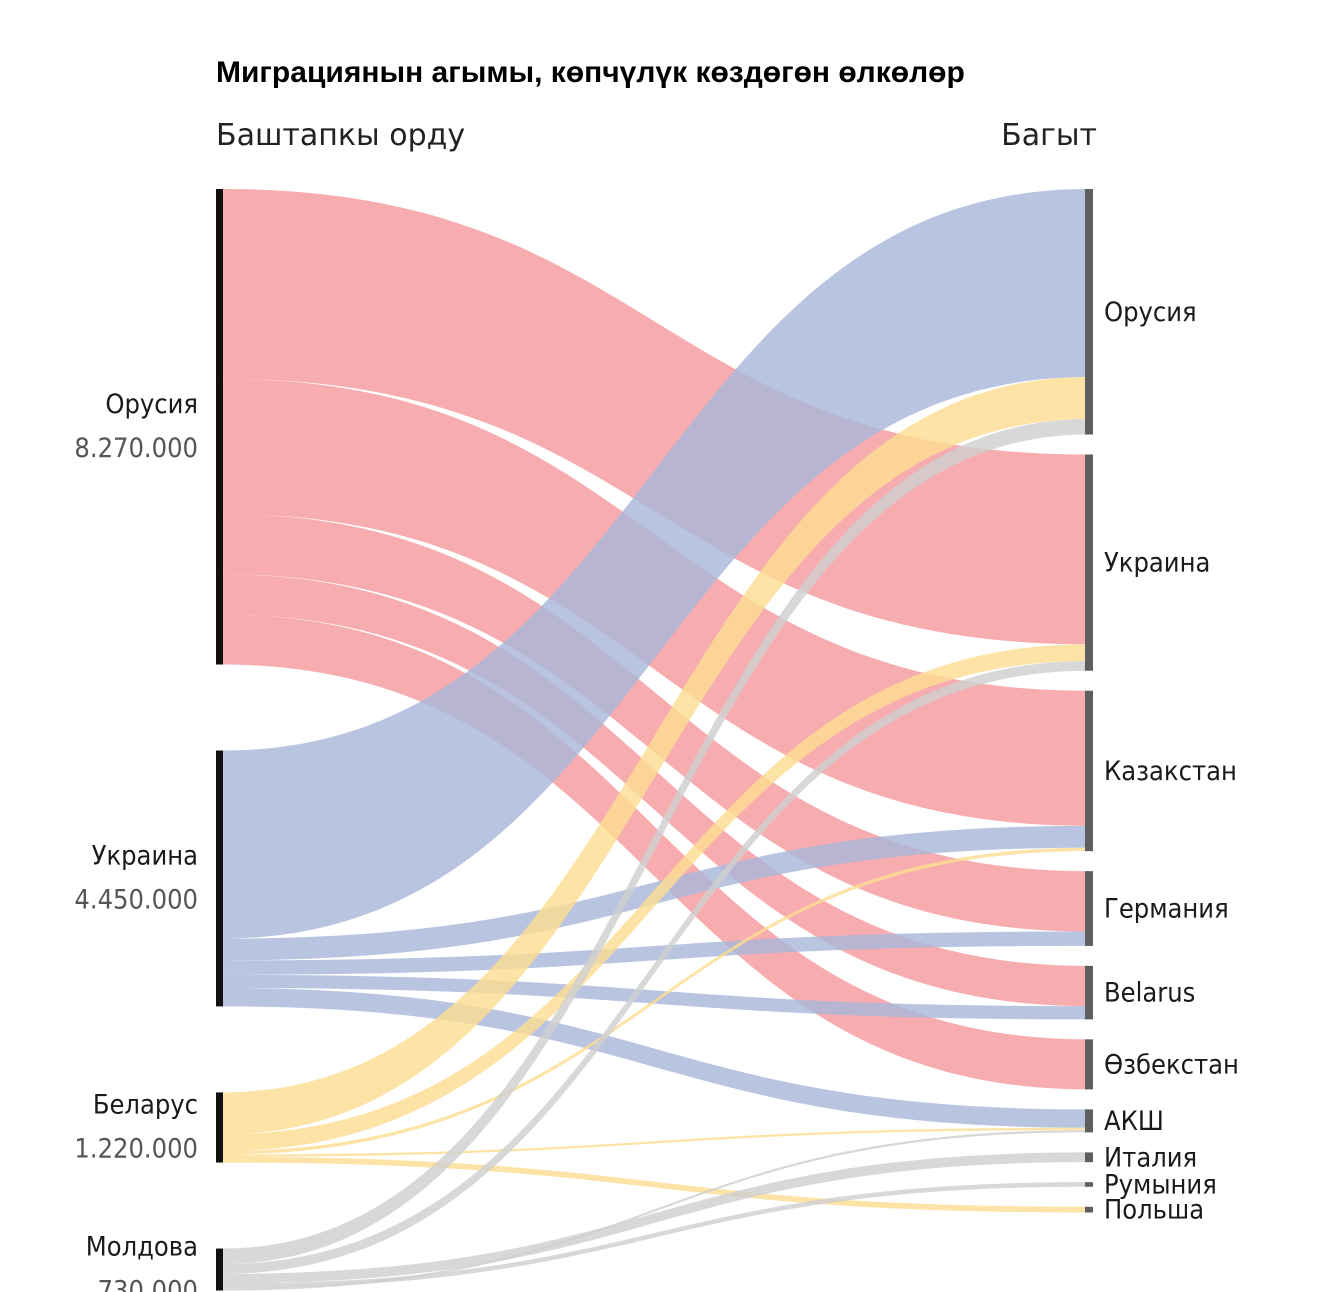  I want to click on destination-column-heading: Багыт, so click(1049, 135).